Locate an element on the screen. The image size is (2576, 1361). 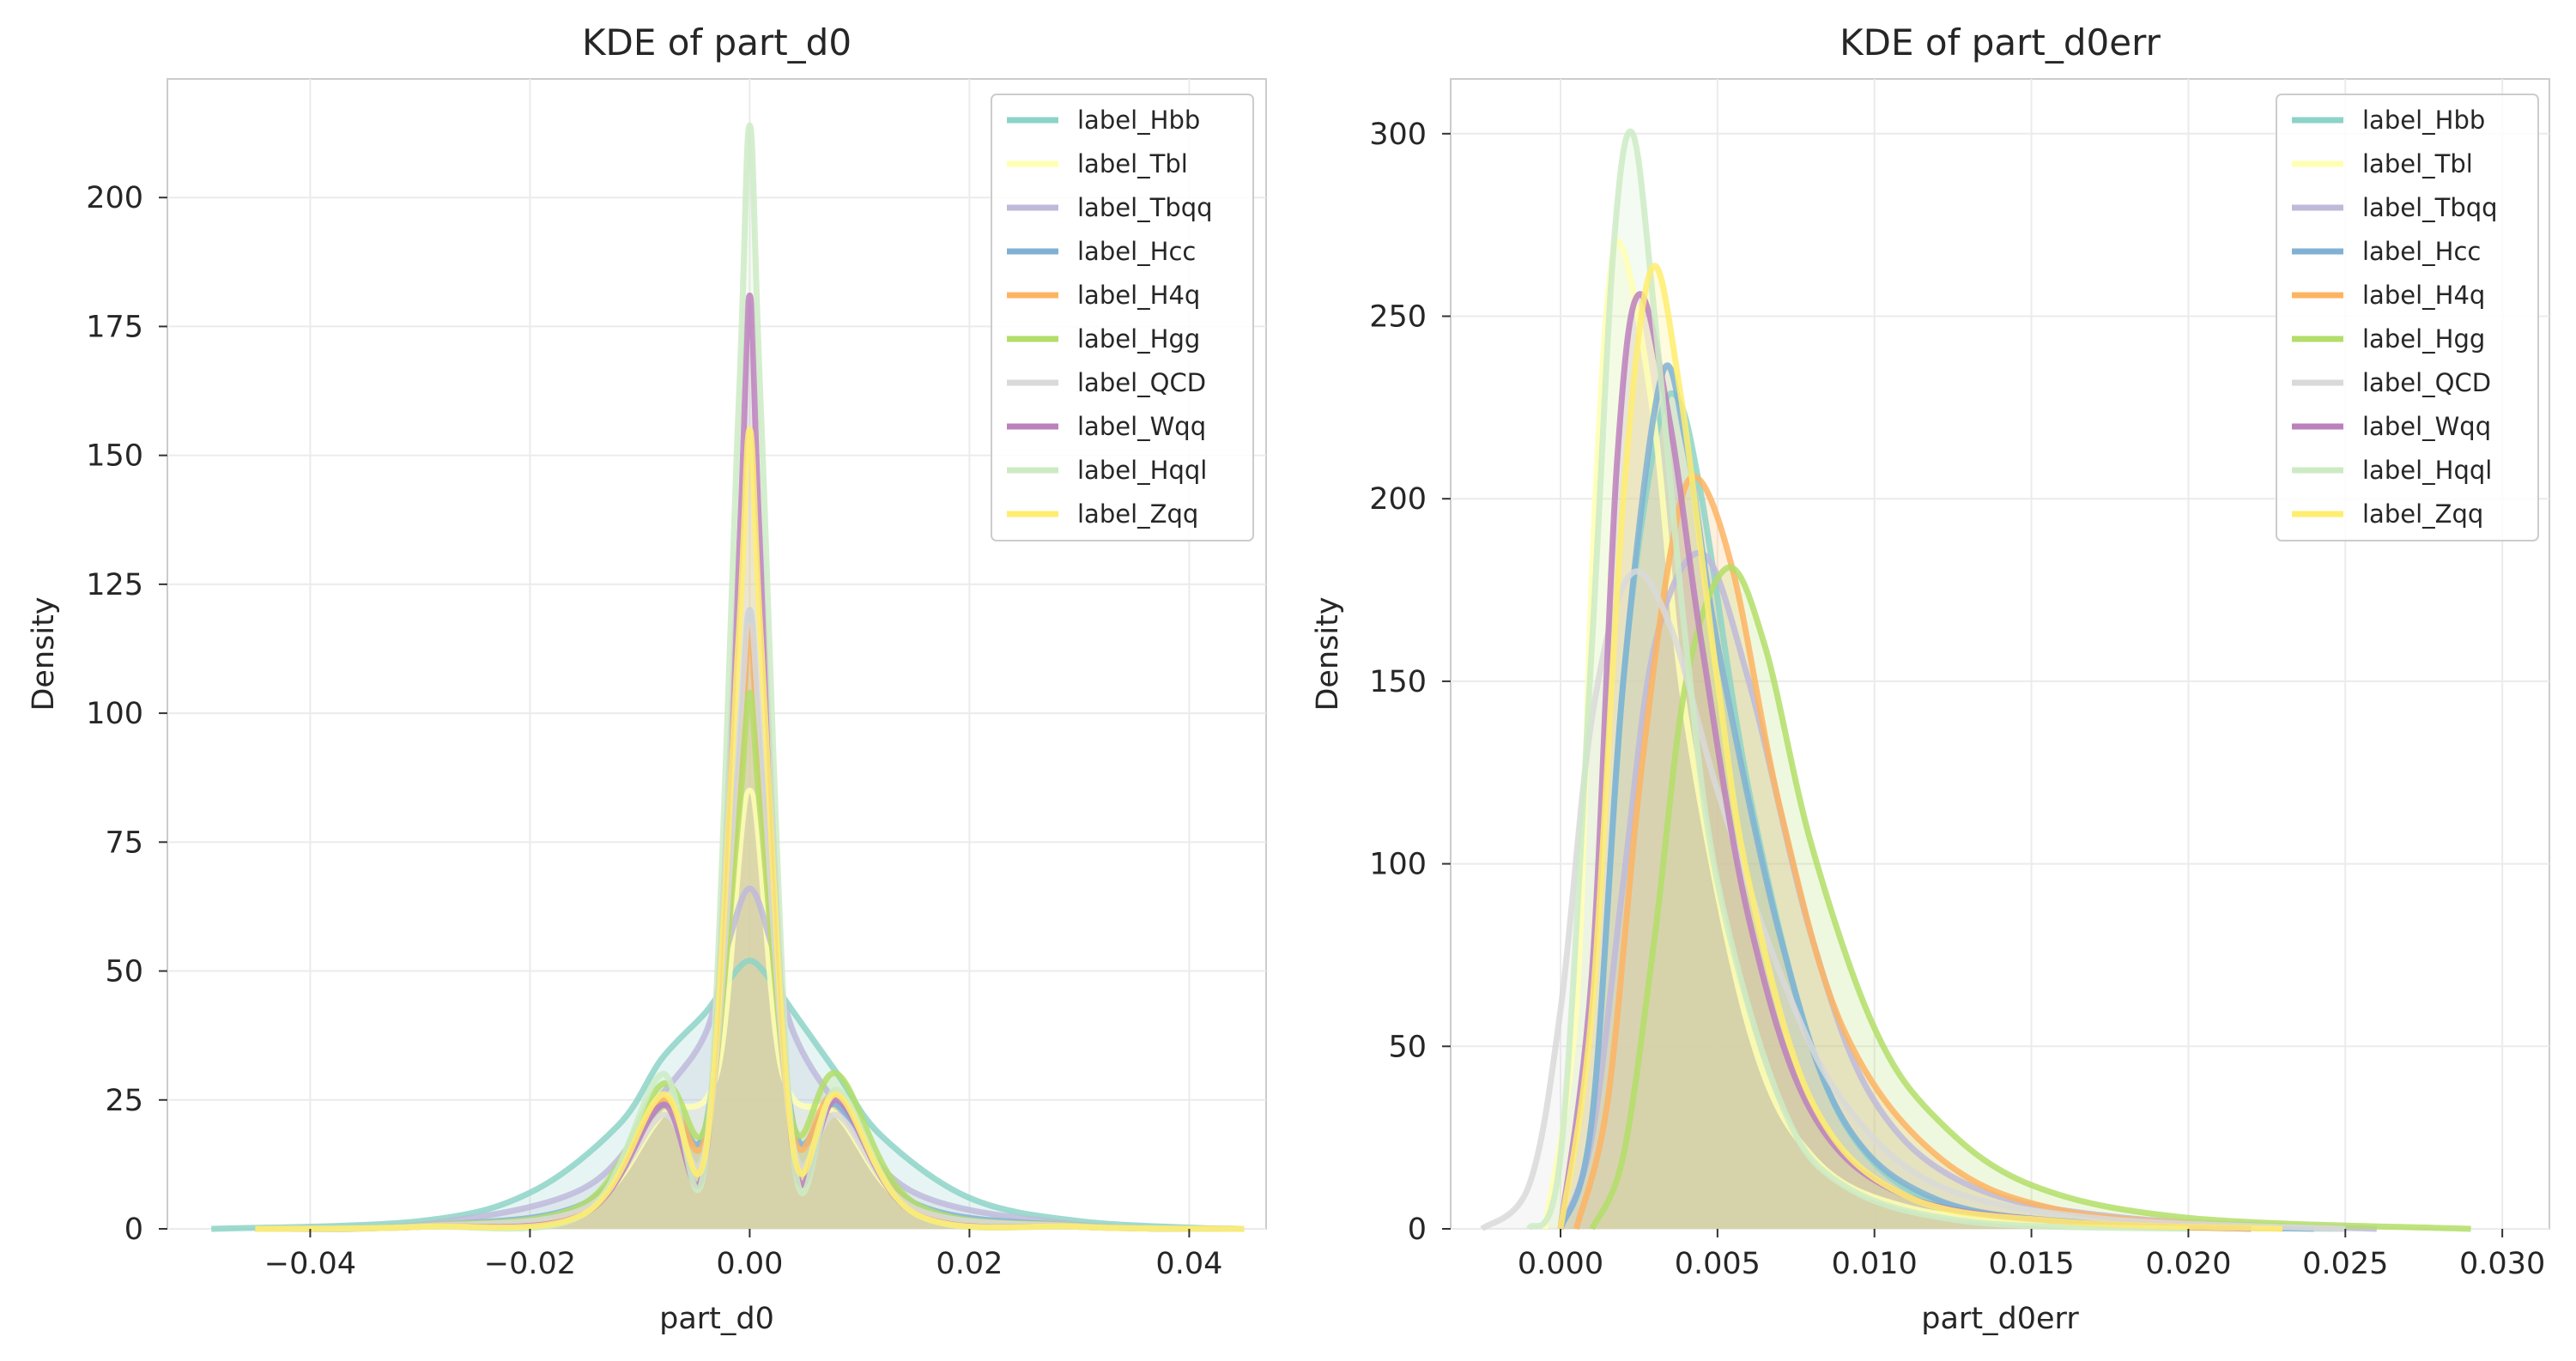
y-tick-label: 300 is located at coordinates (1398, 135).